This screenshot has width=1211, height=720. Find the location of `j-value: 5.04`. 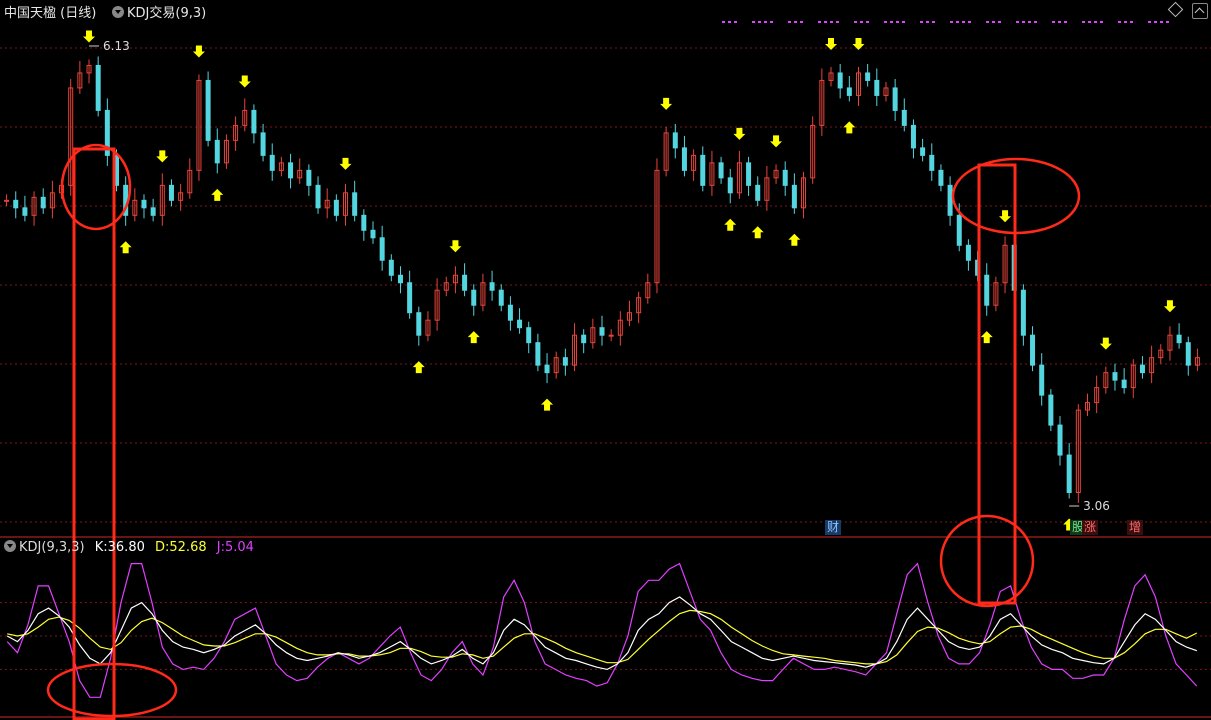

j-value: 5.04 is located at coordinates (239, 547).